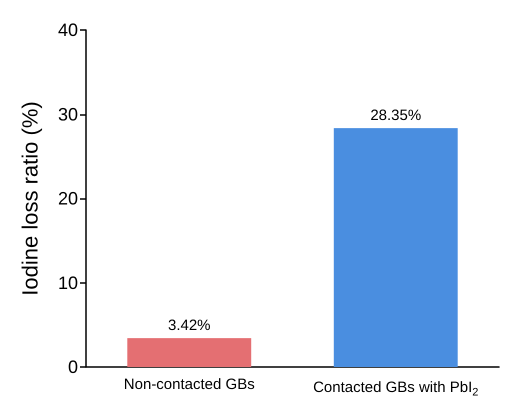 This screenshot has height=415, width=519. Describe the element at coordinates (68, 30) in the screenshot. I see `y-tick-label: 40` at that location.